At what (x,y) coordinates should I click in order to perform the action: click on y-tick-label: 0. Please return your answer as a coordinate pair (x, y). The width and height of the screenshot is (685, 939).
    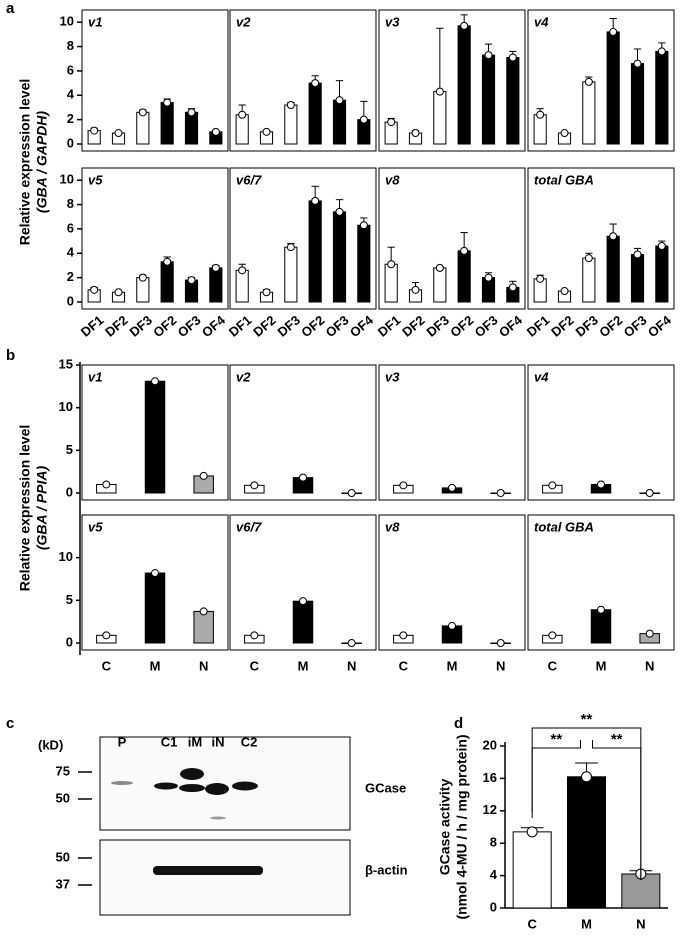
    Looking at the image, I should click on (69, 491).